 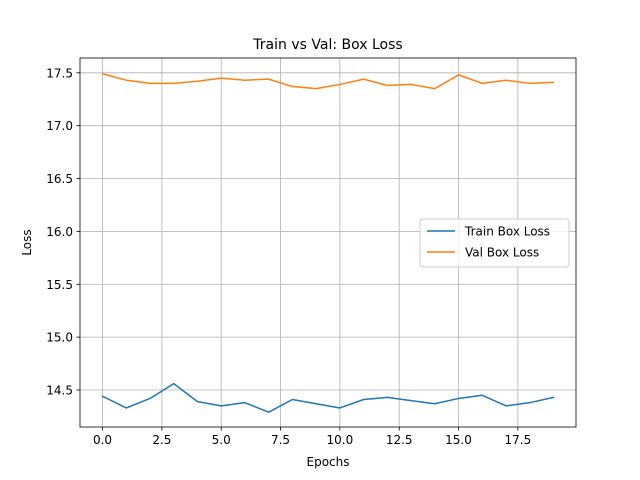 What do you see at coordinates (59, 73) in the screenshot?
I see `y-tick-label: 17.5` at bounding box center [59, 73].